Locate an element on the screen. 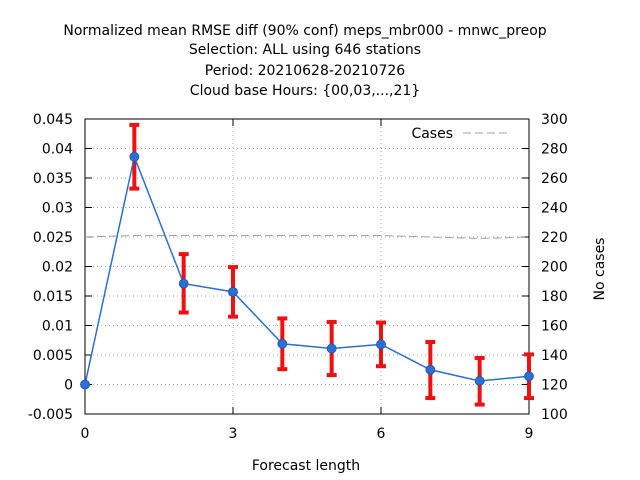 The width and height of the screenshot is (640, 480). y2-tick-label: 140 is located at coordinates (554, 356).